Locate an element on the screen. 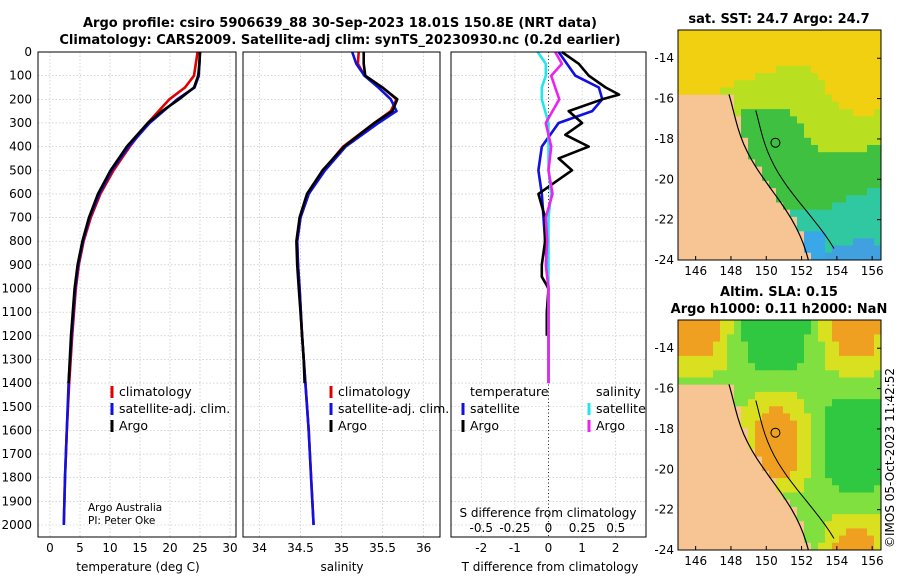  salinity-legend: climatology satellite-adj. clim. Argo is located at coordinates (389, 408).